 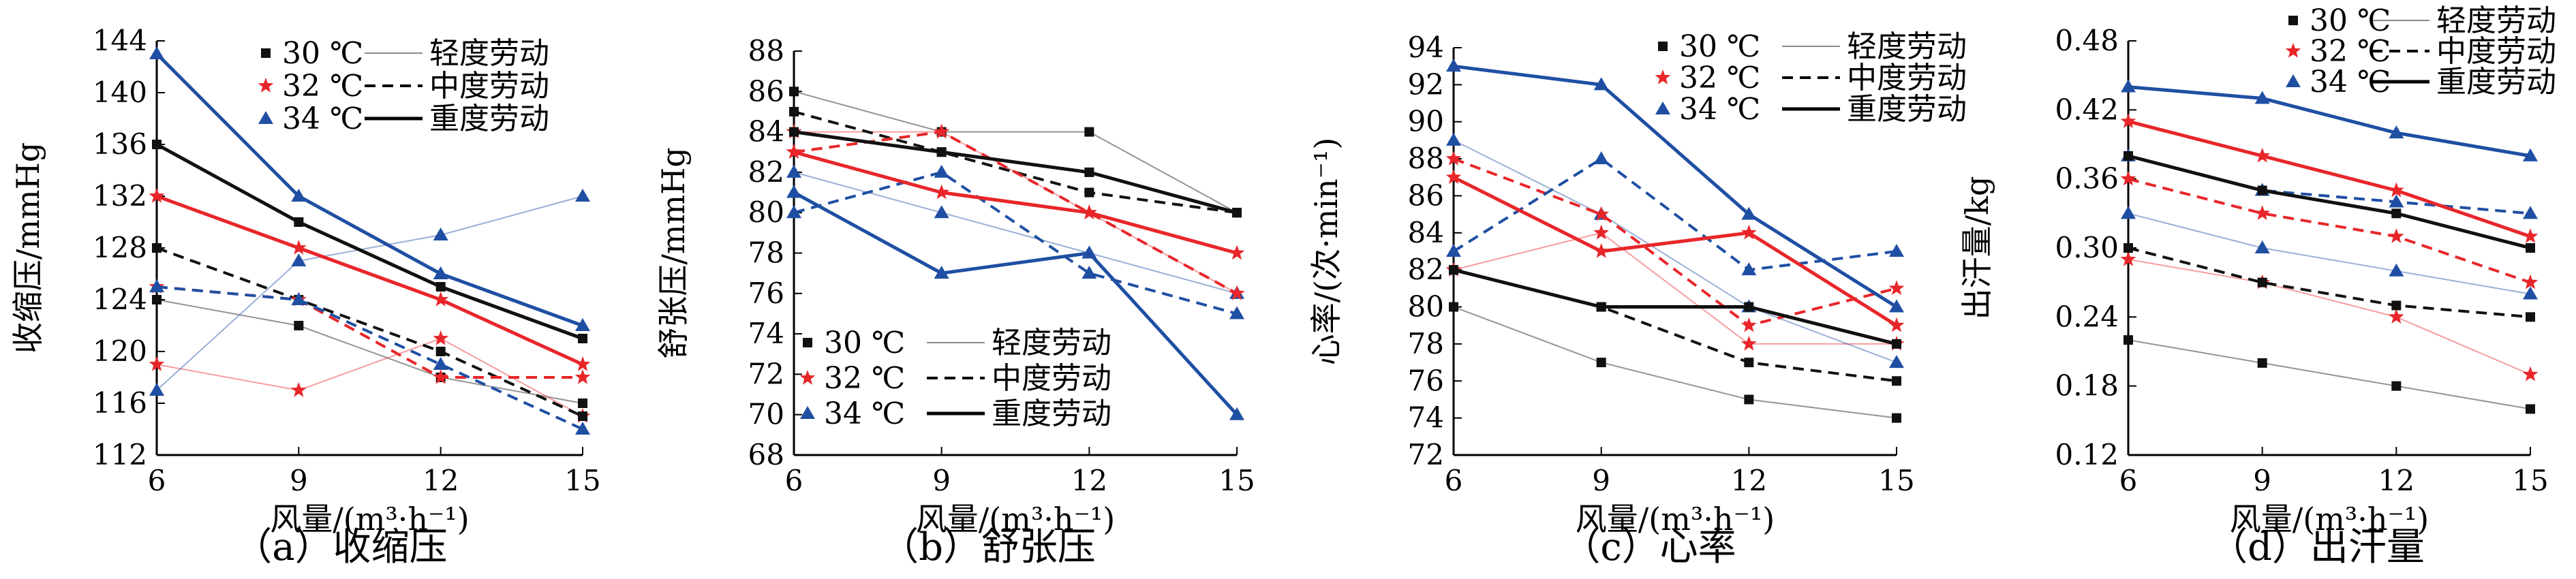 I want to click on y-tick-label: 94, so click(x=1426, y=47).